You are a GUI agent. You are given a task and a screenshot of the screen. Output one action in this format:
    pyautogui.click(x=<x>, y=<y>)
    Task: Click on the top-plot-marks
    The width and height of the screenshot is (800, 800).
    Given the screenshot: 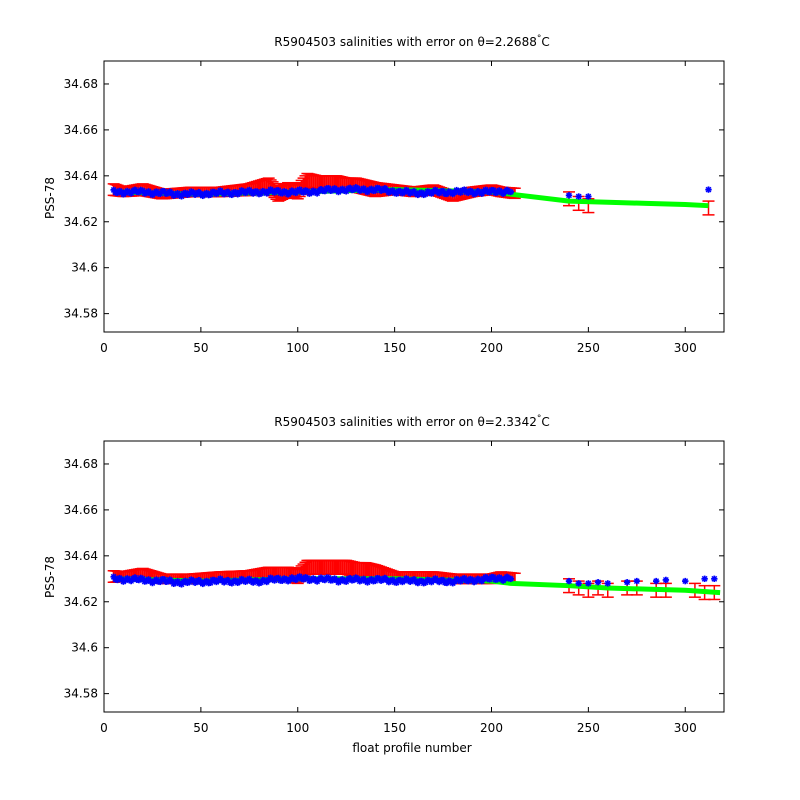 What is the action you would take?
    pyautogui.click(x=411, y=194)
    